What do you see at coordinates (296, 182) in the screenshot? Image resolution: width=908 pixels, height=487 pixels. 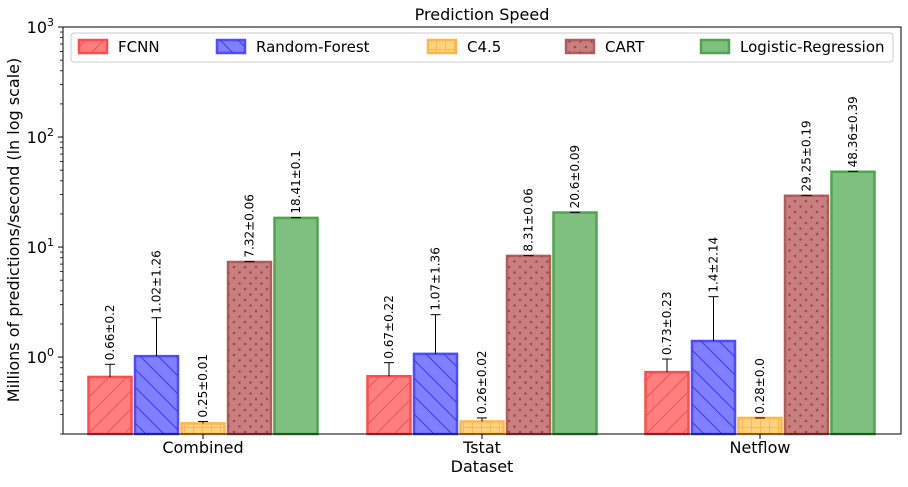 I see `data-label: 18.41±0.1` at bounding box center [296, 182].